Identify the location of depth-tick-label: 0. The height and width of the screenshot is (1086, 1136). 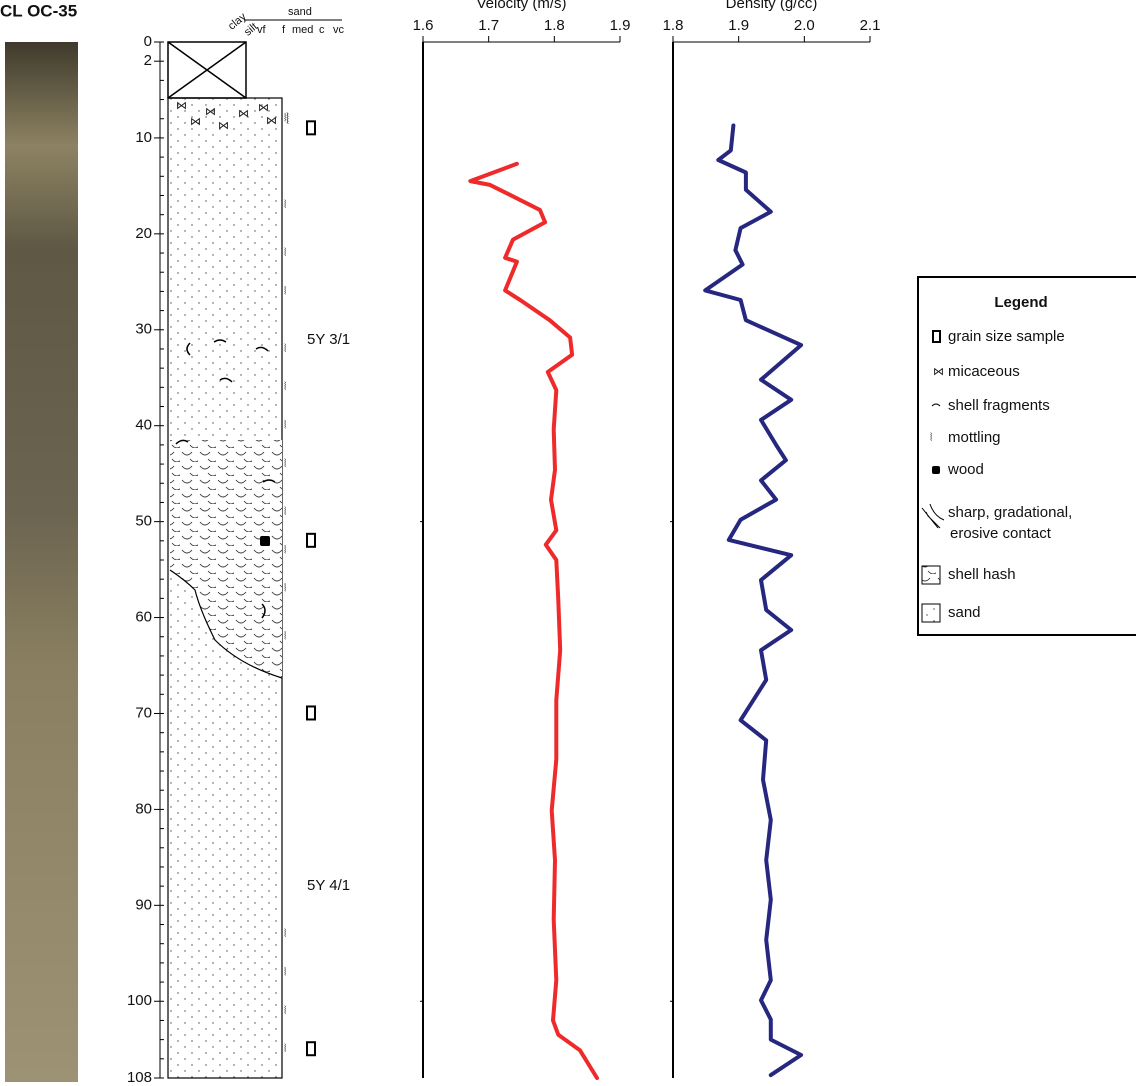
(148, 41).